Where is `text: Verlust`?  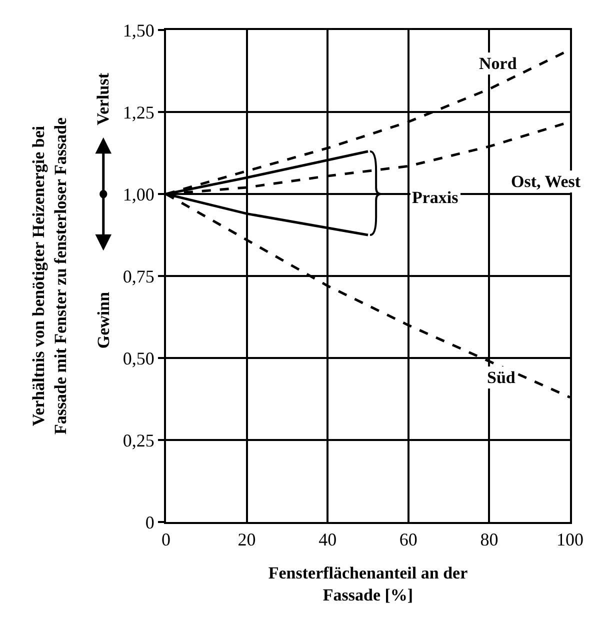
text: Verlust is located at coordinates (103, 99).